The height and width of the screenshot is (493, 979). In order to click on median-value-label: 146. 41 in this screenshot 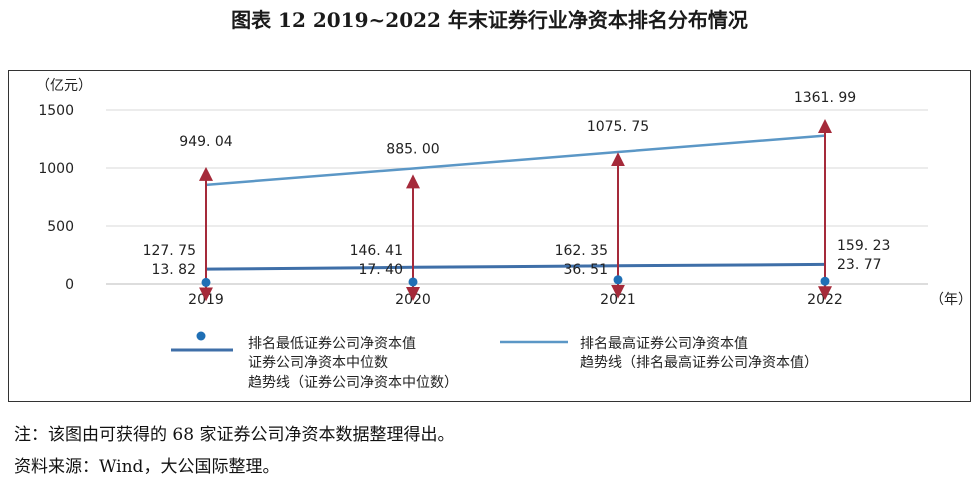, I will do `click(376, 251)`.